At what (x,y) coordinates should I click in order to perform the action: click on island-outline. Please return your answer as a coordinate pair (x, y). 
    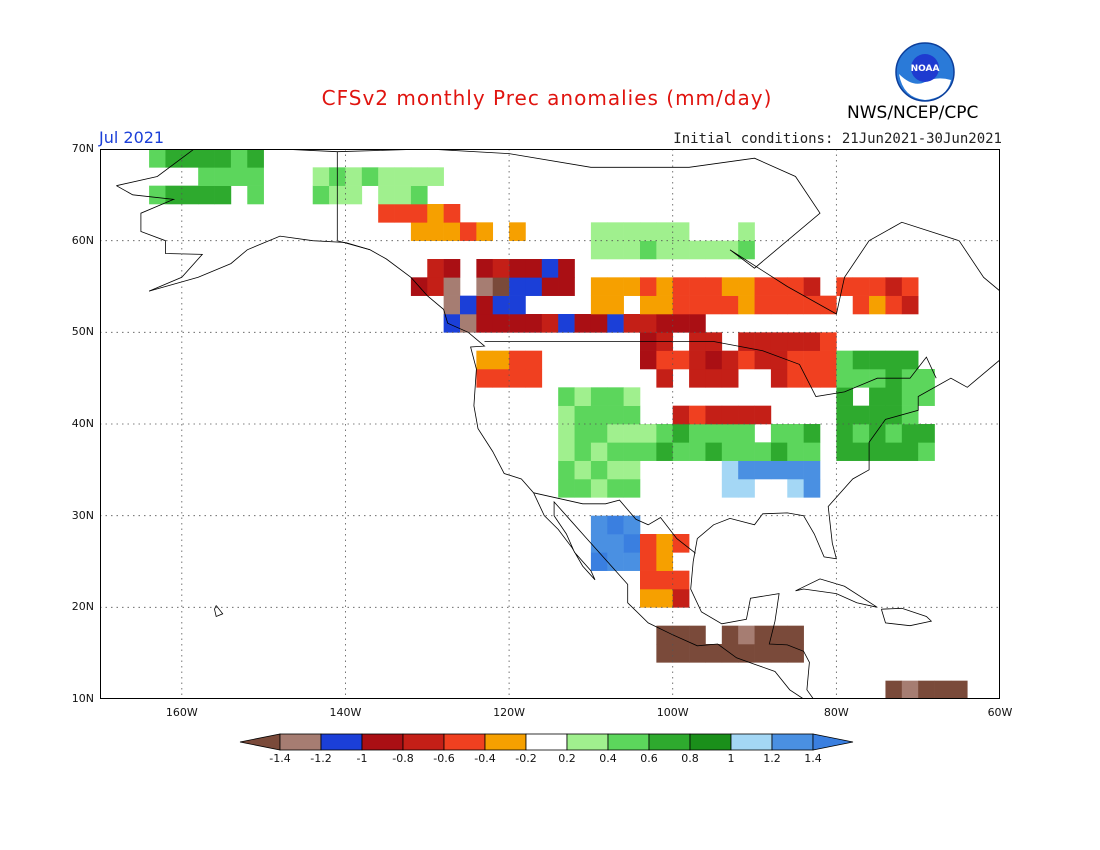
    Looking at the image, I should click on (907, 617).